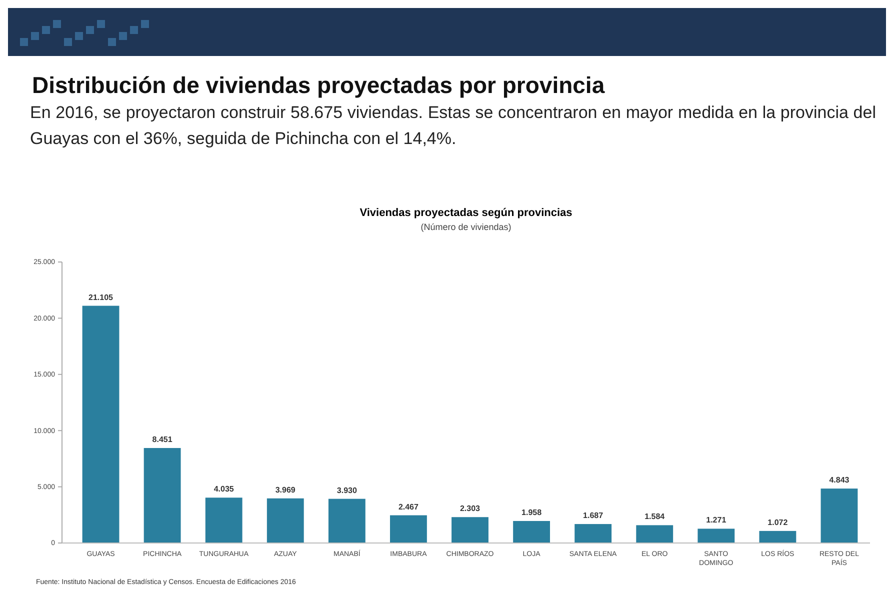 This screenshot has width=894, height=590. What do you see at coordinates (839, 480) in the screenshot?
I see `data-label: 4.843` at bounding box center [839, 480].